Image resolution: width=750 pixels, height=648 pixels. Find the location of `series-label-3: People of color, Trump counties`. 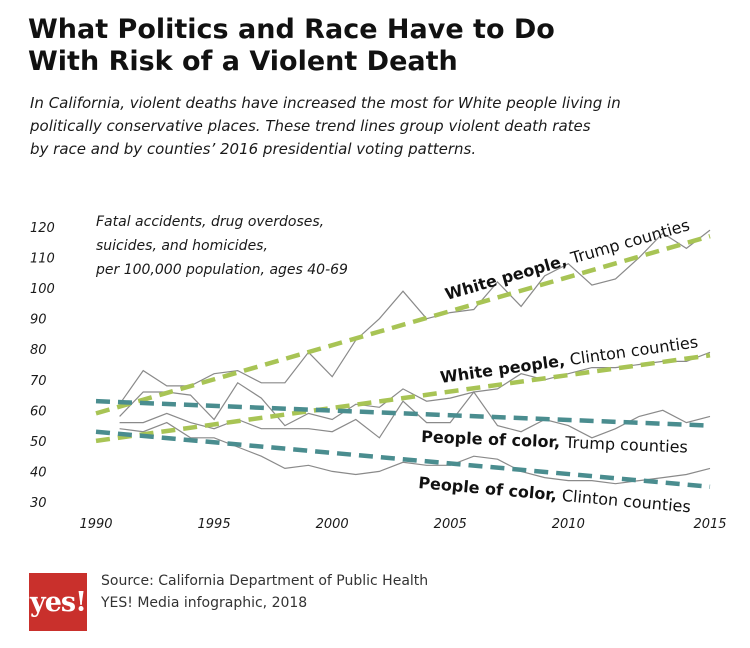

series-label-3: People of color, Trump counties is located at coordinates (554, 442).